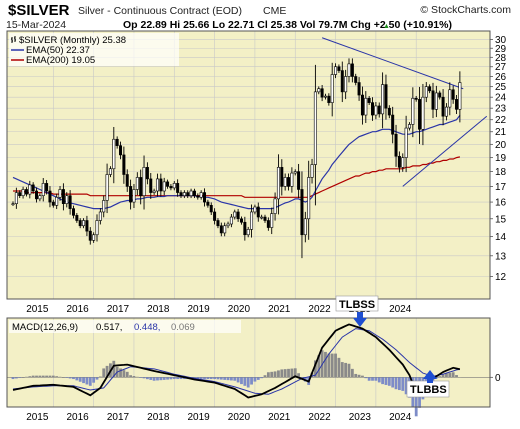 The height and width of the screenshot is (429, 520). Describe the element at coordinates (357, 305) in the screenshot. I see `tlbss-label: TLBSS` at that location.